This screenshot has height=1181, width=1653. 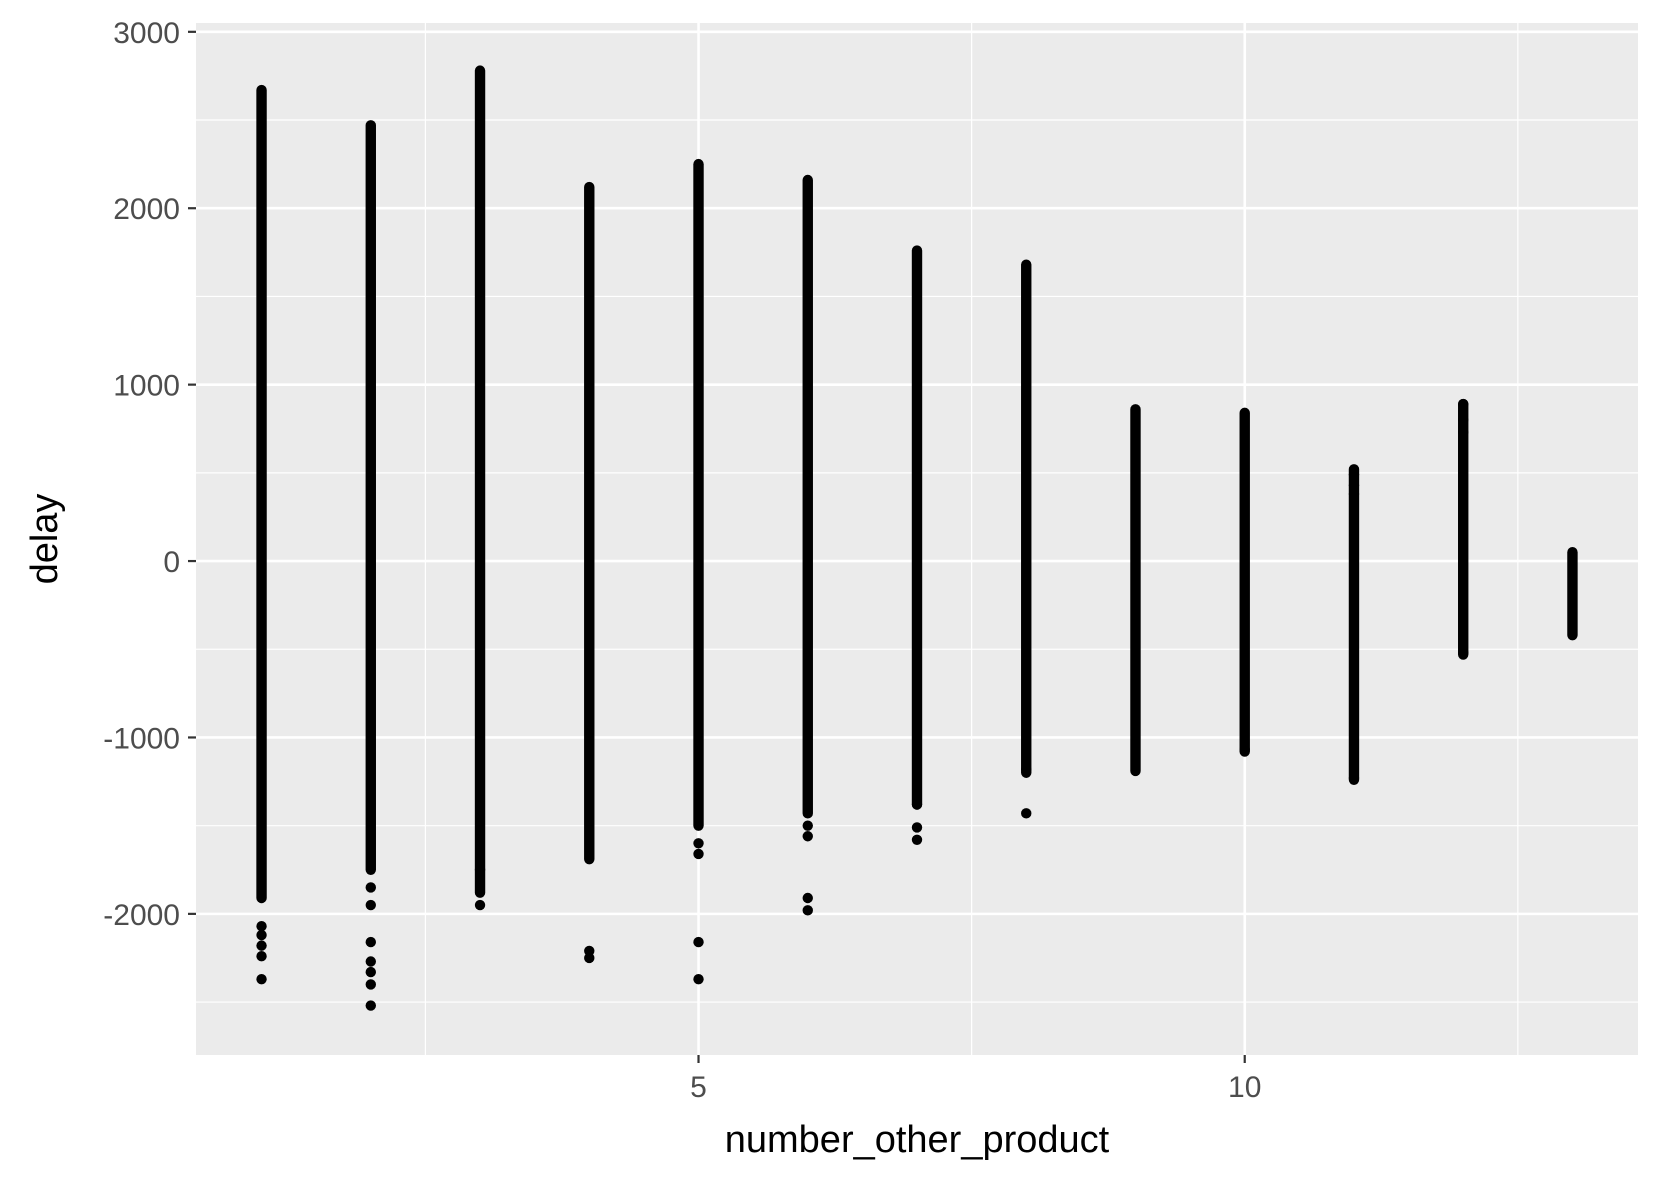 What do you see at coordinates (146, 386) in the screenshot?
I see `y-tick-label: 1000` at bounding box center [146, 386].